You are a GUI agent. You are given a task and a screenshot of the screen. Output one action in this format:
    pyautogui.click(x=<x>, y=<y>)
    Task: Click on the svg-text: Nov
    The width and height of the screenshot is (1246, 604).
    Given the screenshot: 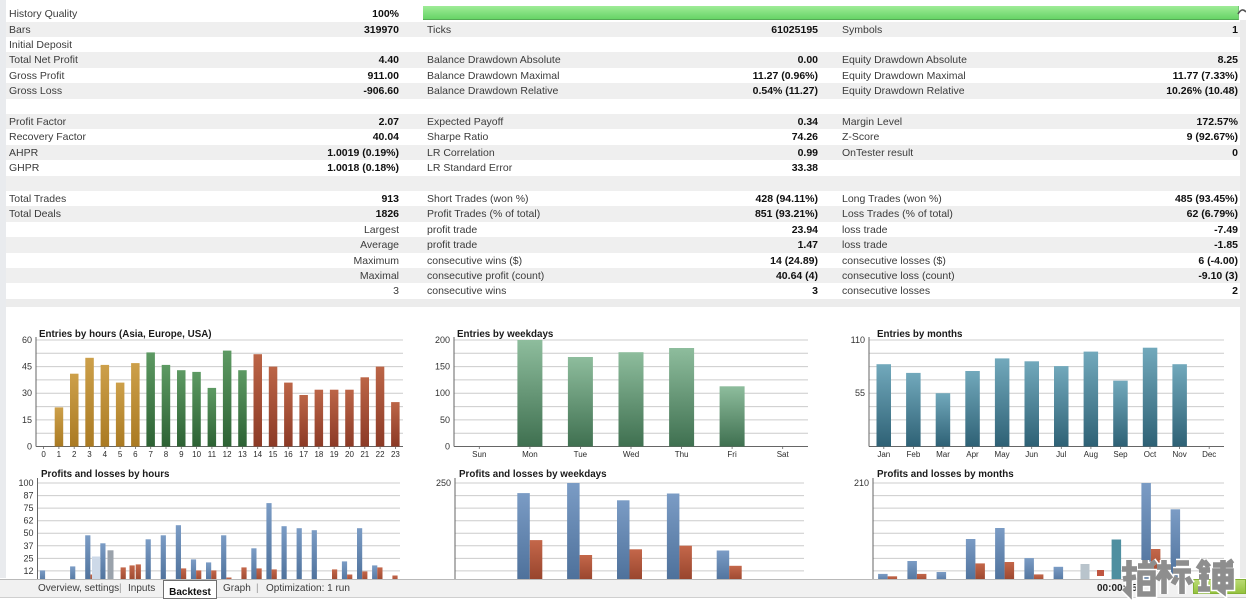 What is the action you would take?
    pyautogui.click(x=1179, y=454)
    